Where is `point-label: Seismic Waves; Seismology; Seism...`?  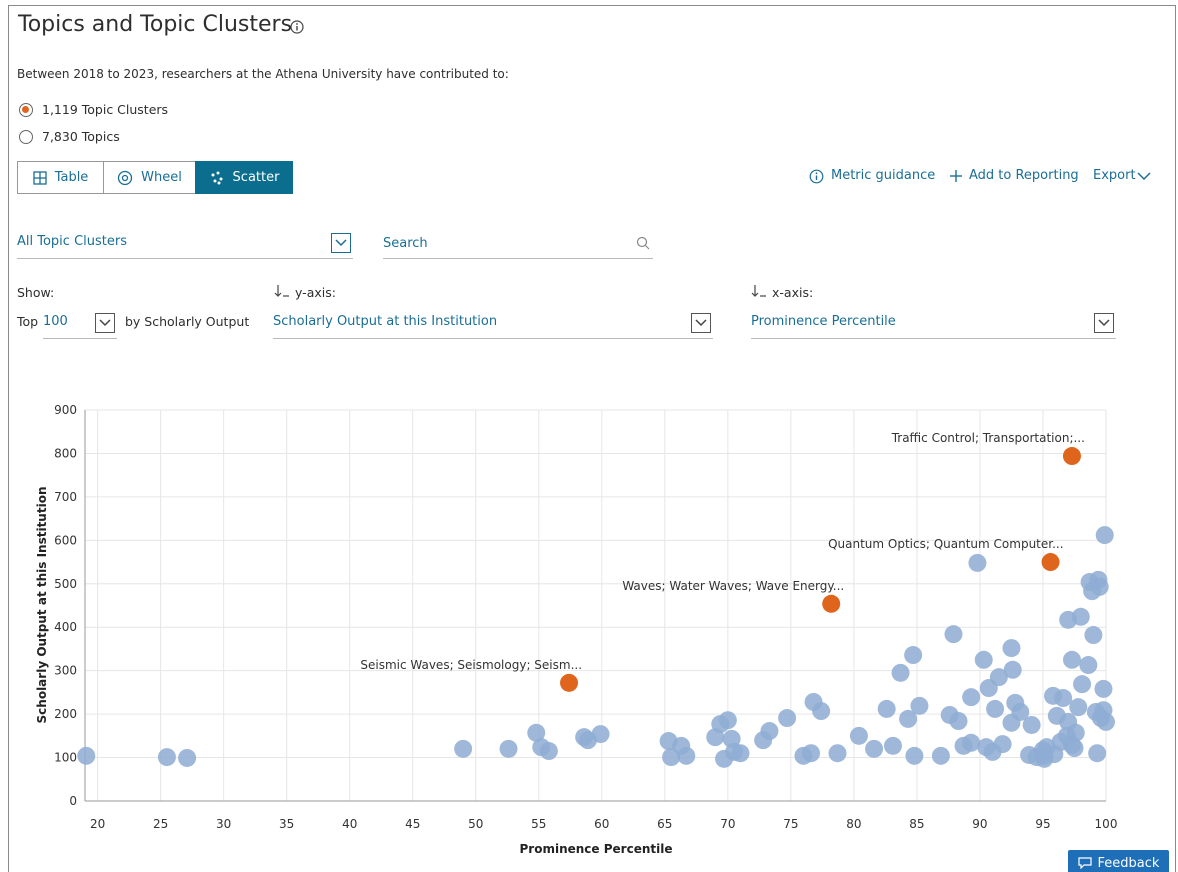
point-label: Seismic Waves; Seismology; Seism... is located at coordinates (471, 665).